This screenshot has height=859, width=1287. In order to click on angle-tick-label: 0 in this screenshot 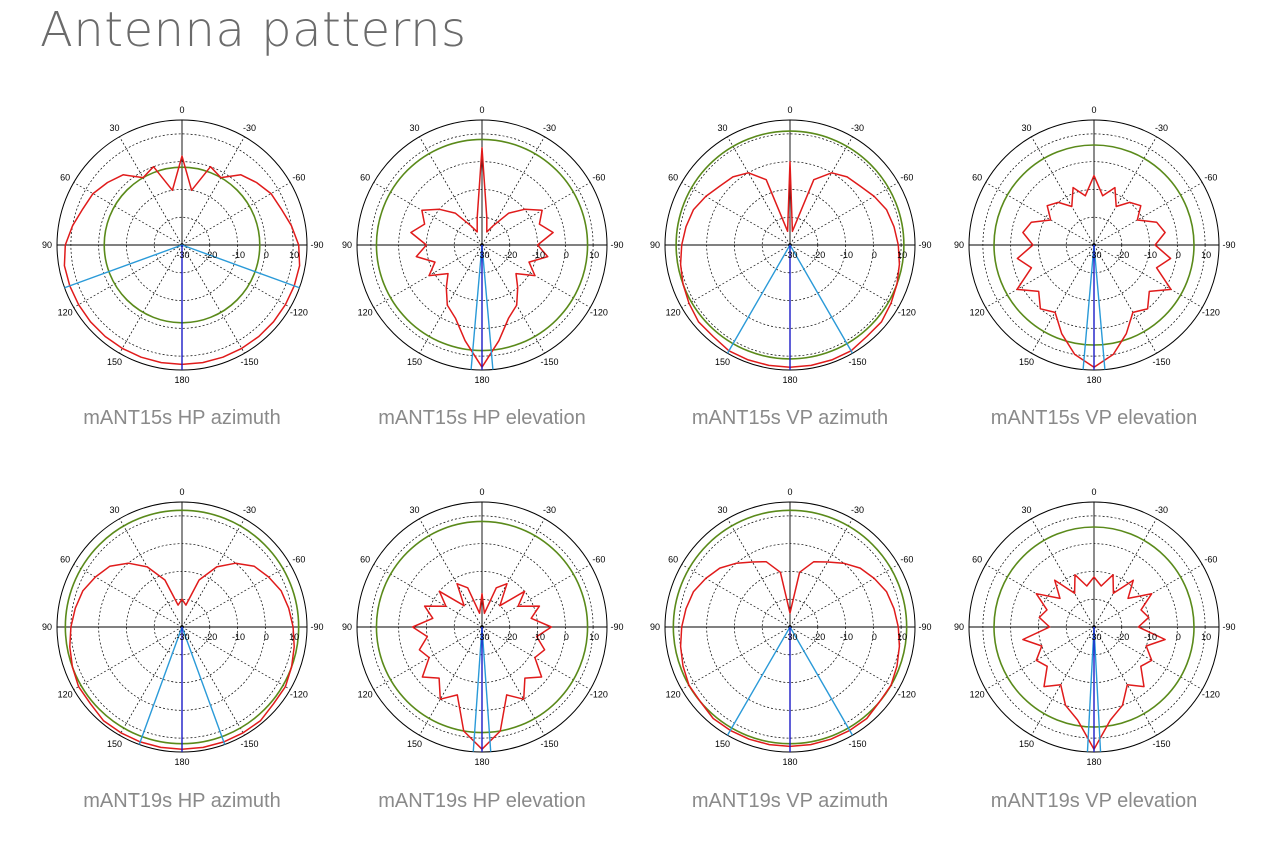, I will do `click(789, 492)`.